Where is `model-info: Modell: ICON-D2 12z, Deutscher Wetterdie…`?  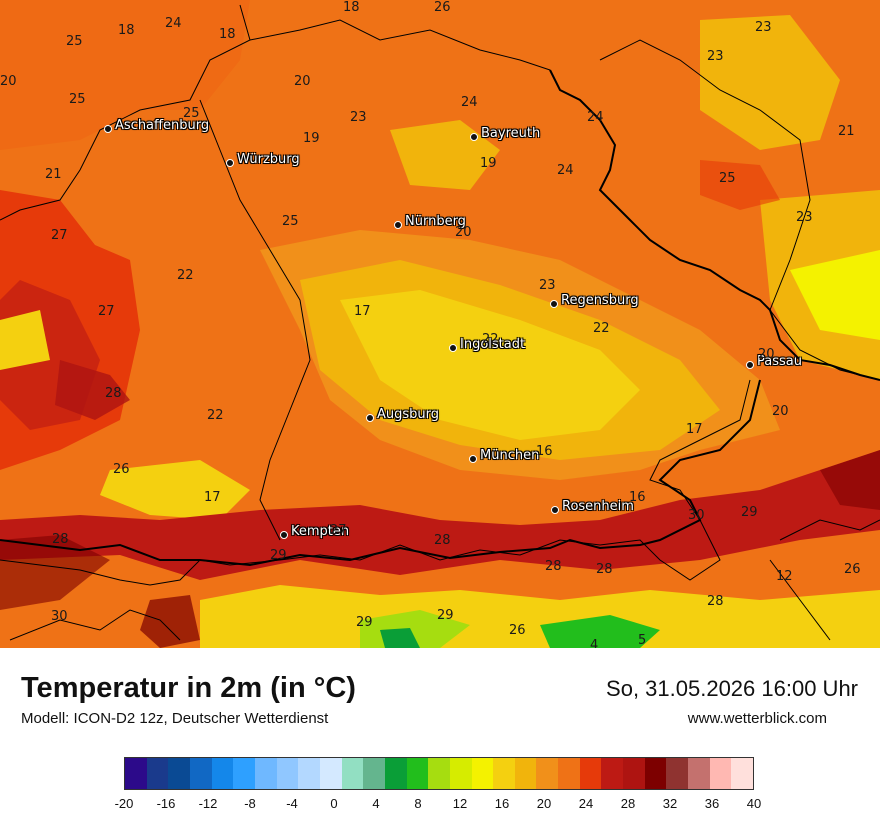
model-info: Modell: ICON-D2 12z, Deutscher Wetterdie… is located at coordinates (175, 718).